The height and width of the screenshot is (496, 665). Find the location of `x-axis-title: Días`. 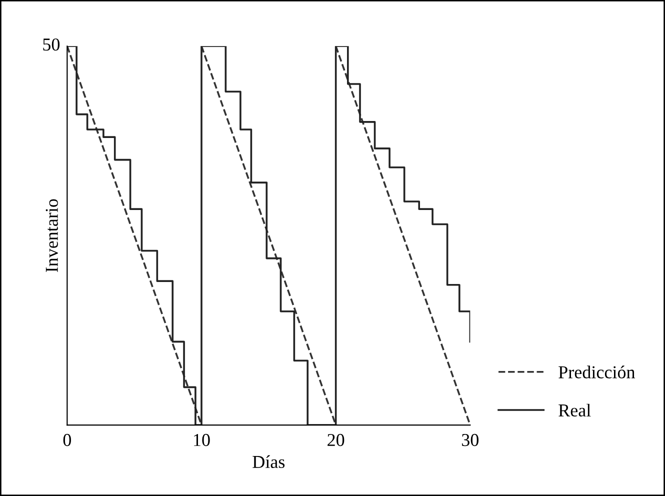

x-axis-title: Días is located at coordinates (268, 461).